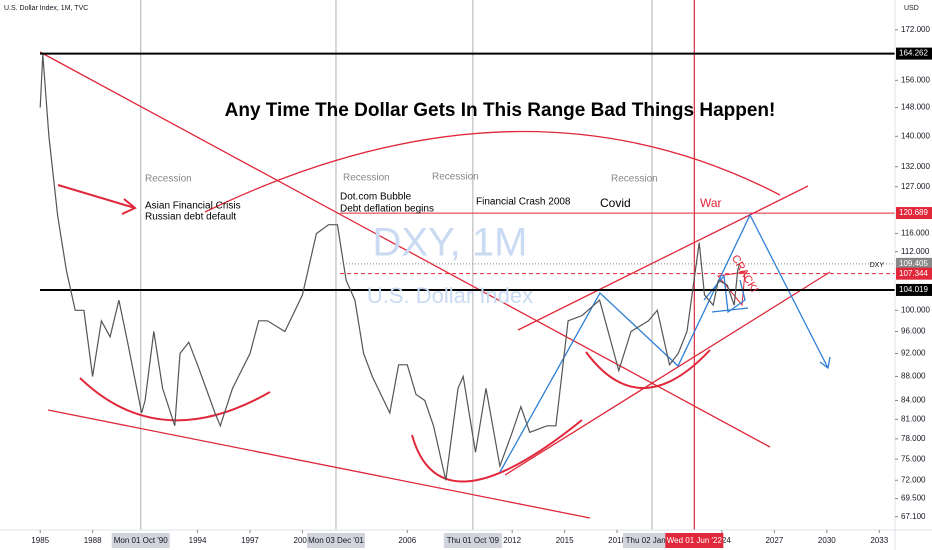  I want to click on y-tick-label: 132.000, so click(915, 166).